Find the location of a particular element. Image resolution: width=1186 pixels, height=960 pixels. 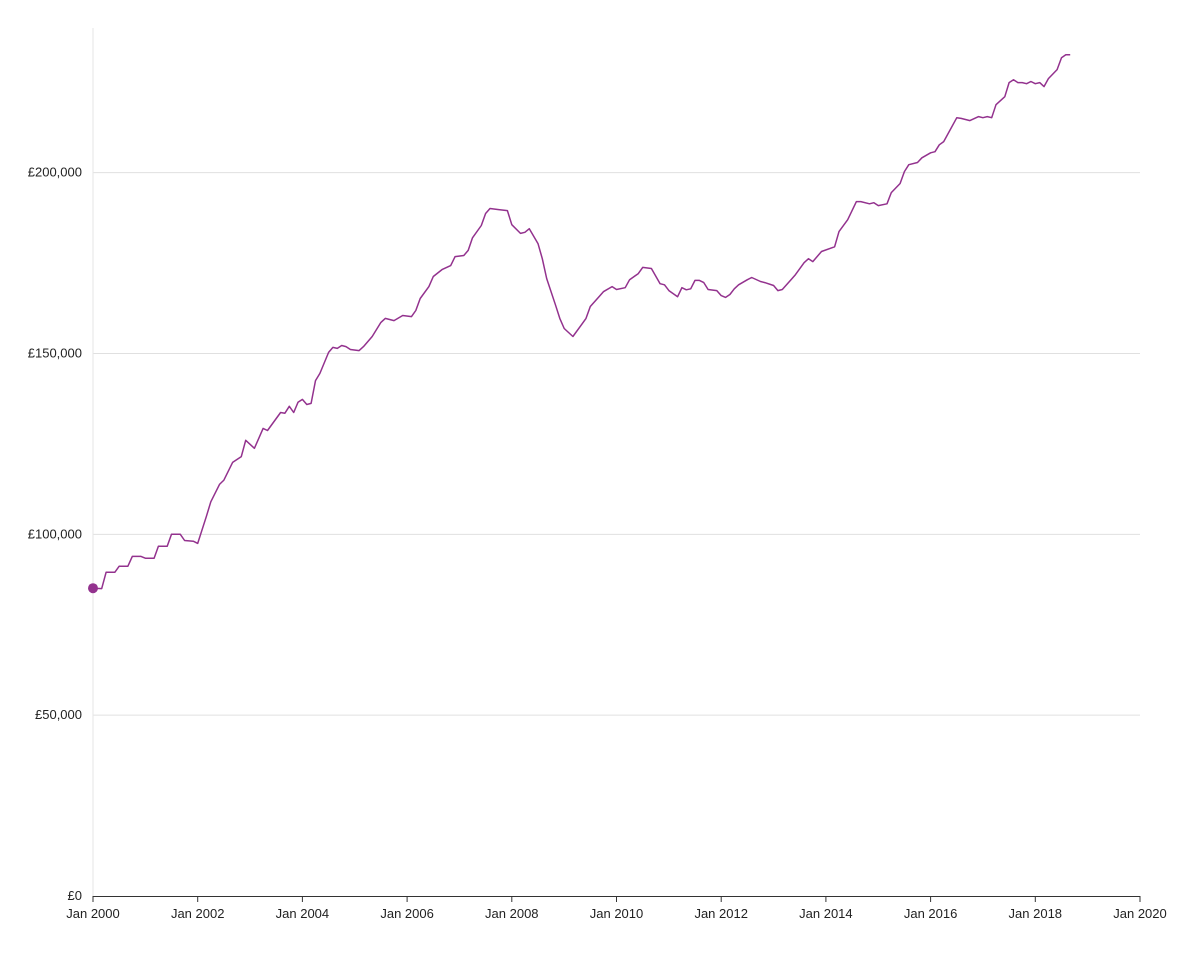

y-axis-ticks: £0 £50,000 £100,000 £150,000 £200,000 is located at coordinates (55, 534).